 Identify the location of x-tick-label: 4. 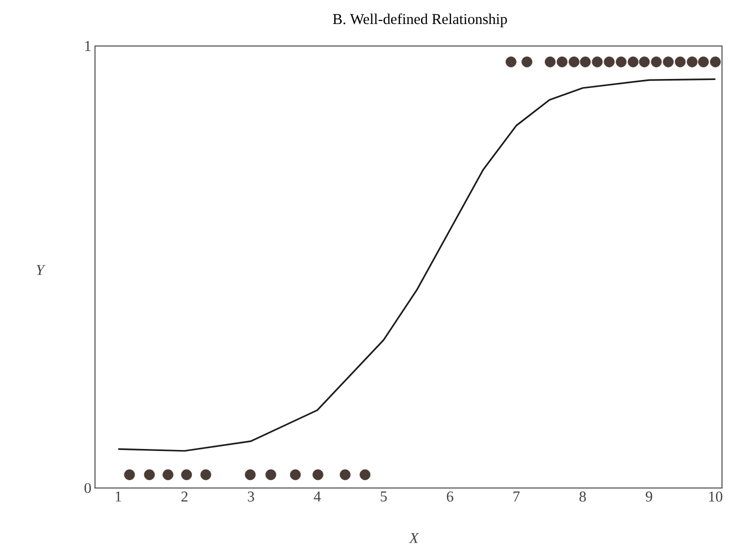
(317, 497).